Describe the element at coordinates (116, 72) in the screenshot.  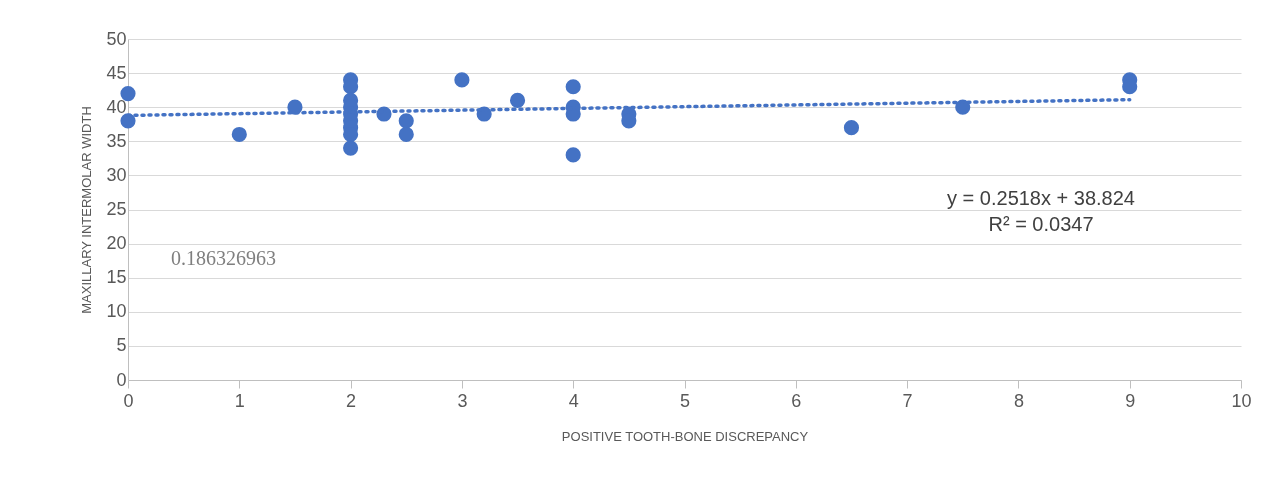
I see `y-tick-label: 45` at that location.